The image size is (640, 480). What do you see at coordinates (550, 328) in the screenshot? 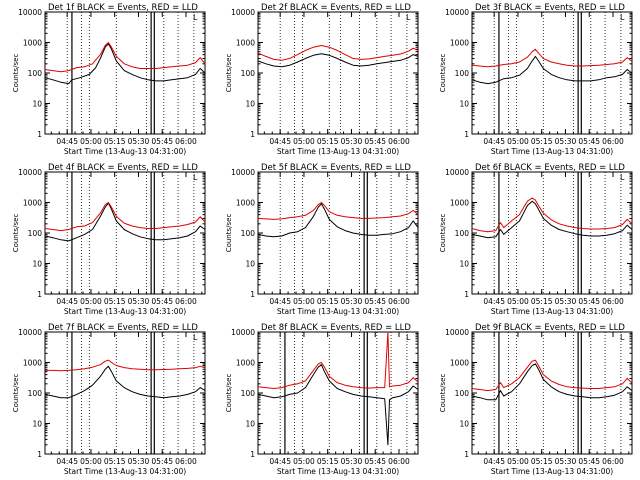
I see `panel-title: Det 9f BLACK = Events, RED = LLD` at bounding box center [550, 328].